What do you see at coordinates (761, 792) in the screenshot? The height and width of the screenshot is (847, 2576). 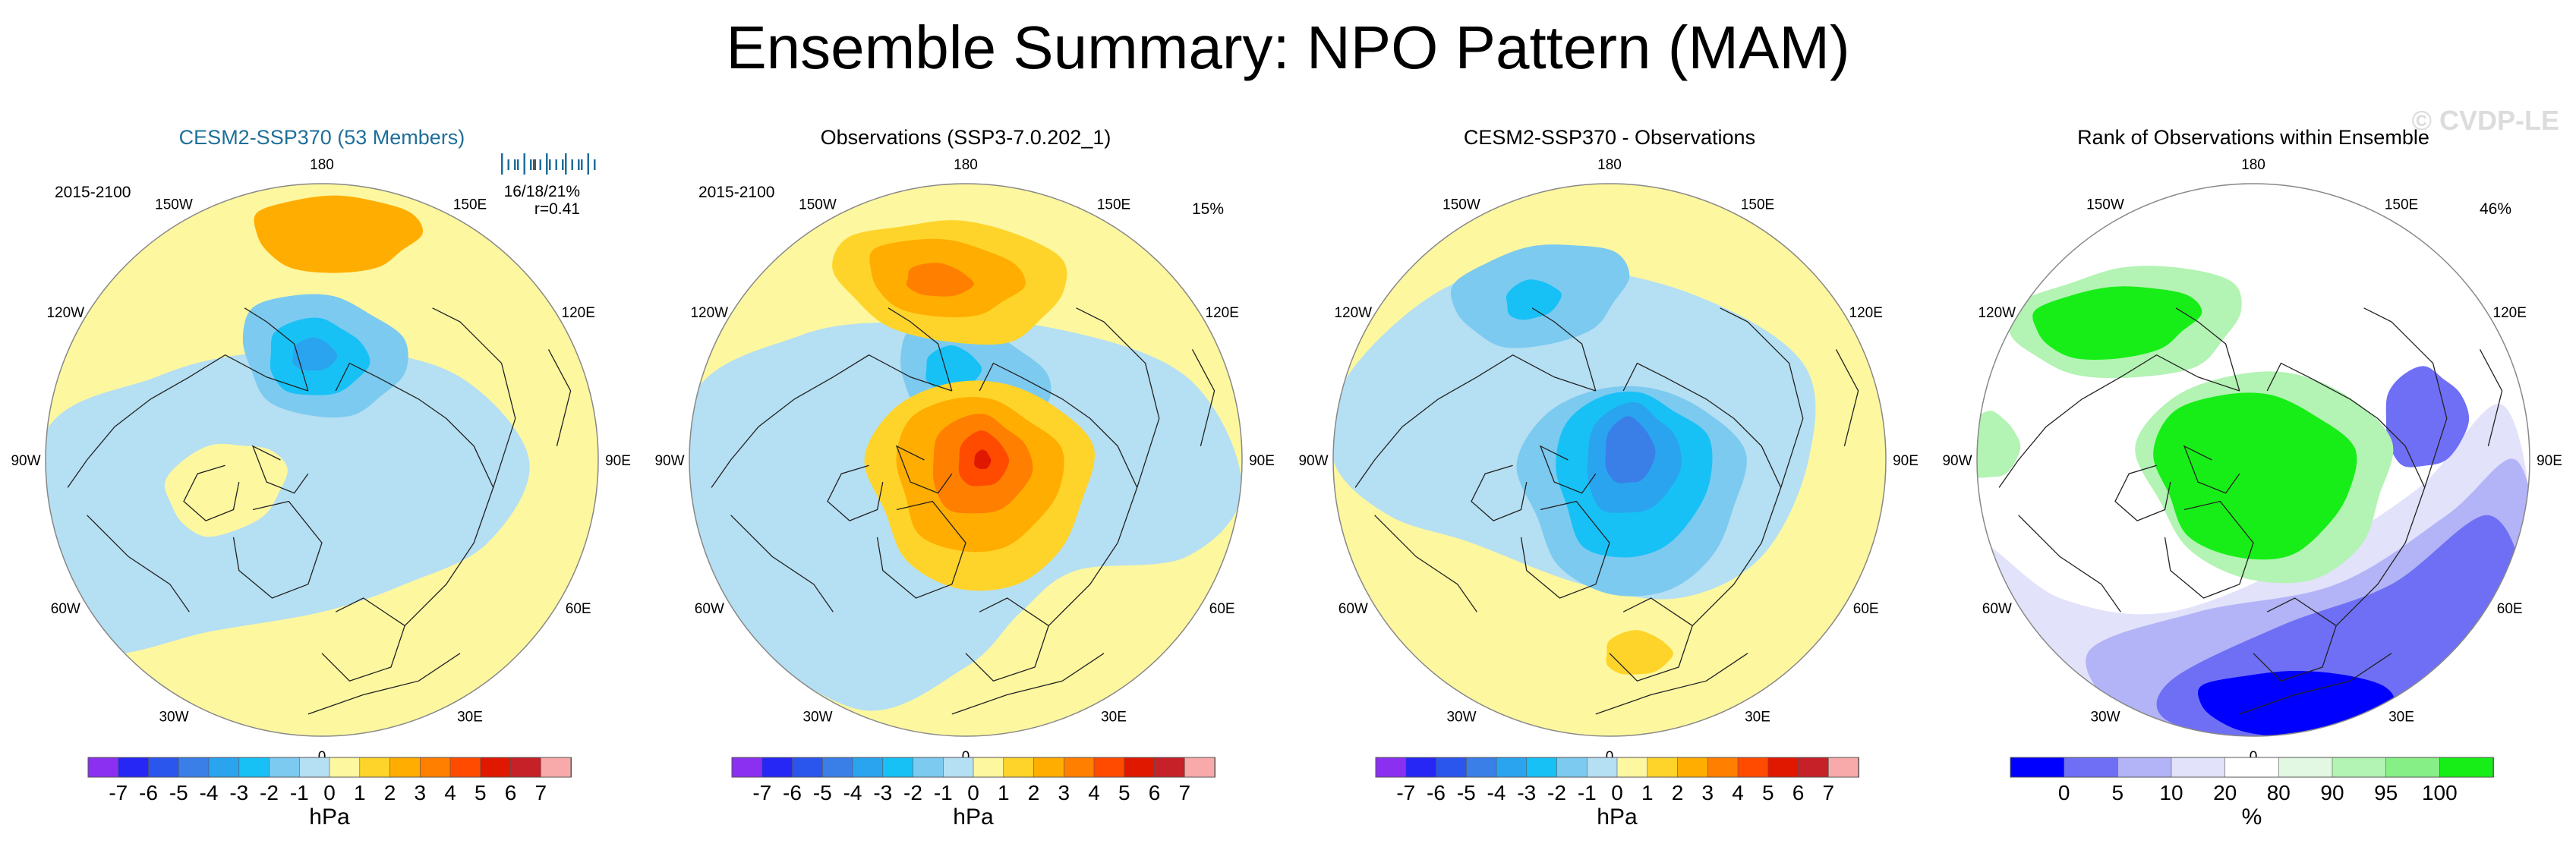 I see `colorbar-label-1-0: -7` at bounding box center [761, 792].